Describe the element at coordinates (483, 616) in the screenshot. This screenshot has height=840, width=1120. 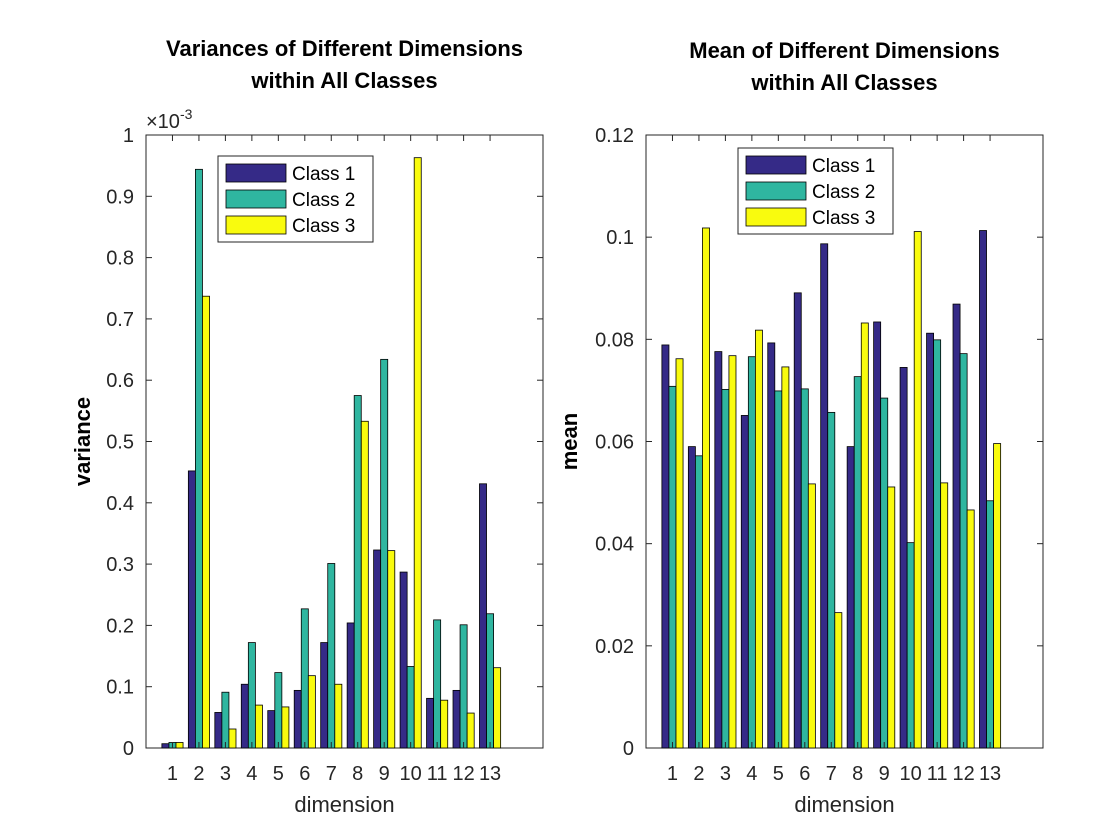
I see `bar-class1-dim13` at that location.